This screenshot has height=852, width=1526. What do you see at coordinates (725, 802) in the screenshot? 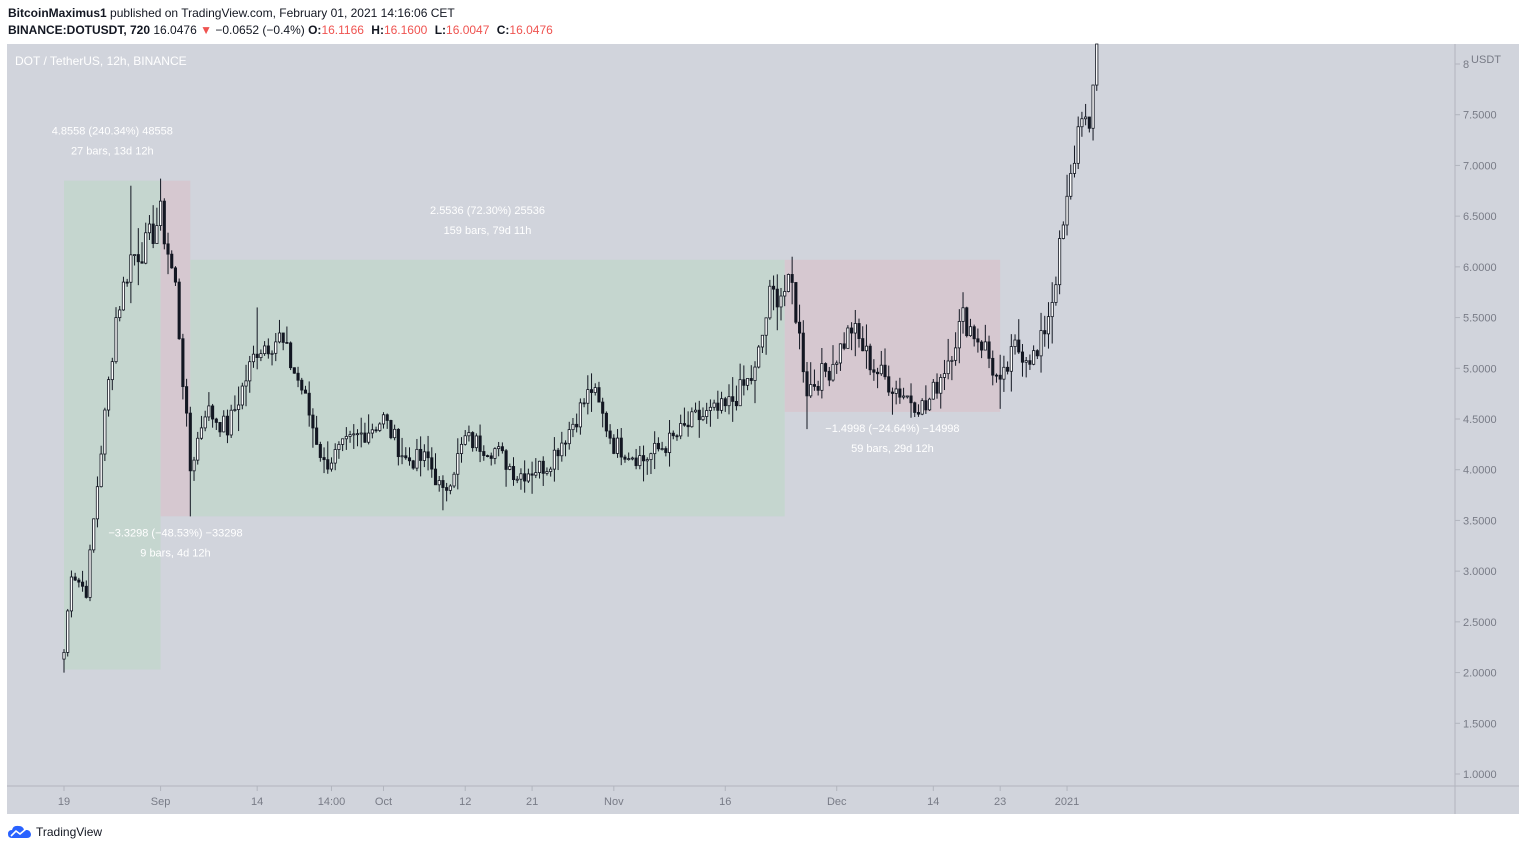
I see `time-tick-label: 16` at bounding box center [725, 802].